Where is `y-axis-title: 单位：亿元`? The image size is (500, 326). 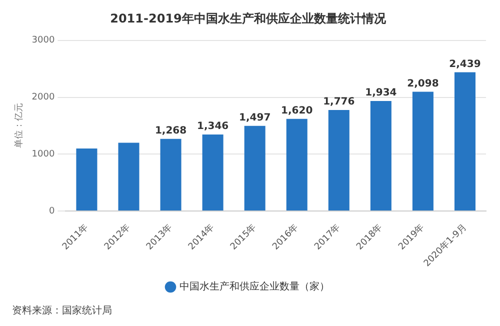
y-axis-title: 单位：亿元 is located at coordinates (19, 125).